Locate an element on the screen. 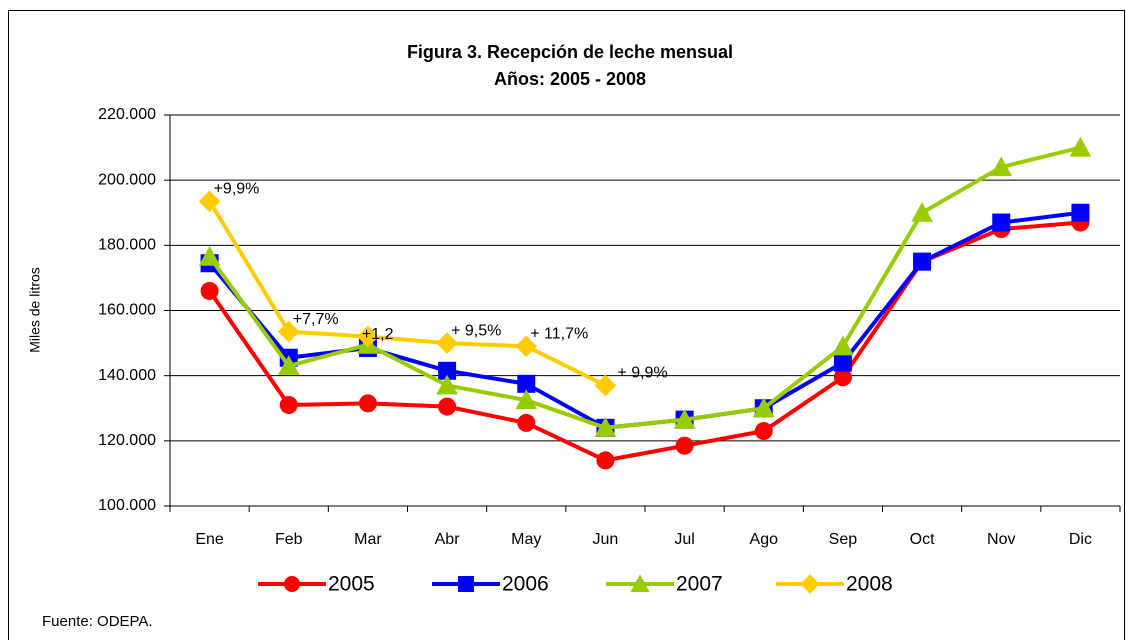  y-tick-label: 120.000 is located at coordinates (127, 440).